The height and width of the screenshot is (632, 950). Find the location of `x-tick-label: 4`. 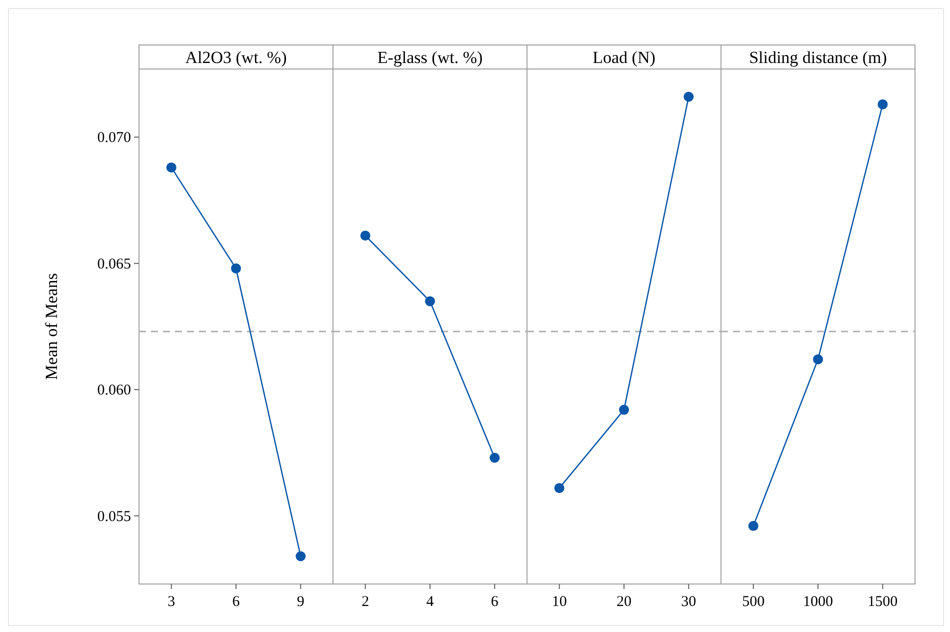

x-tick-label: 4 is located at coordinates (430, 602).